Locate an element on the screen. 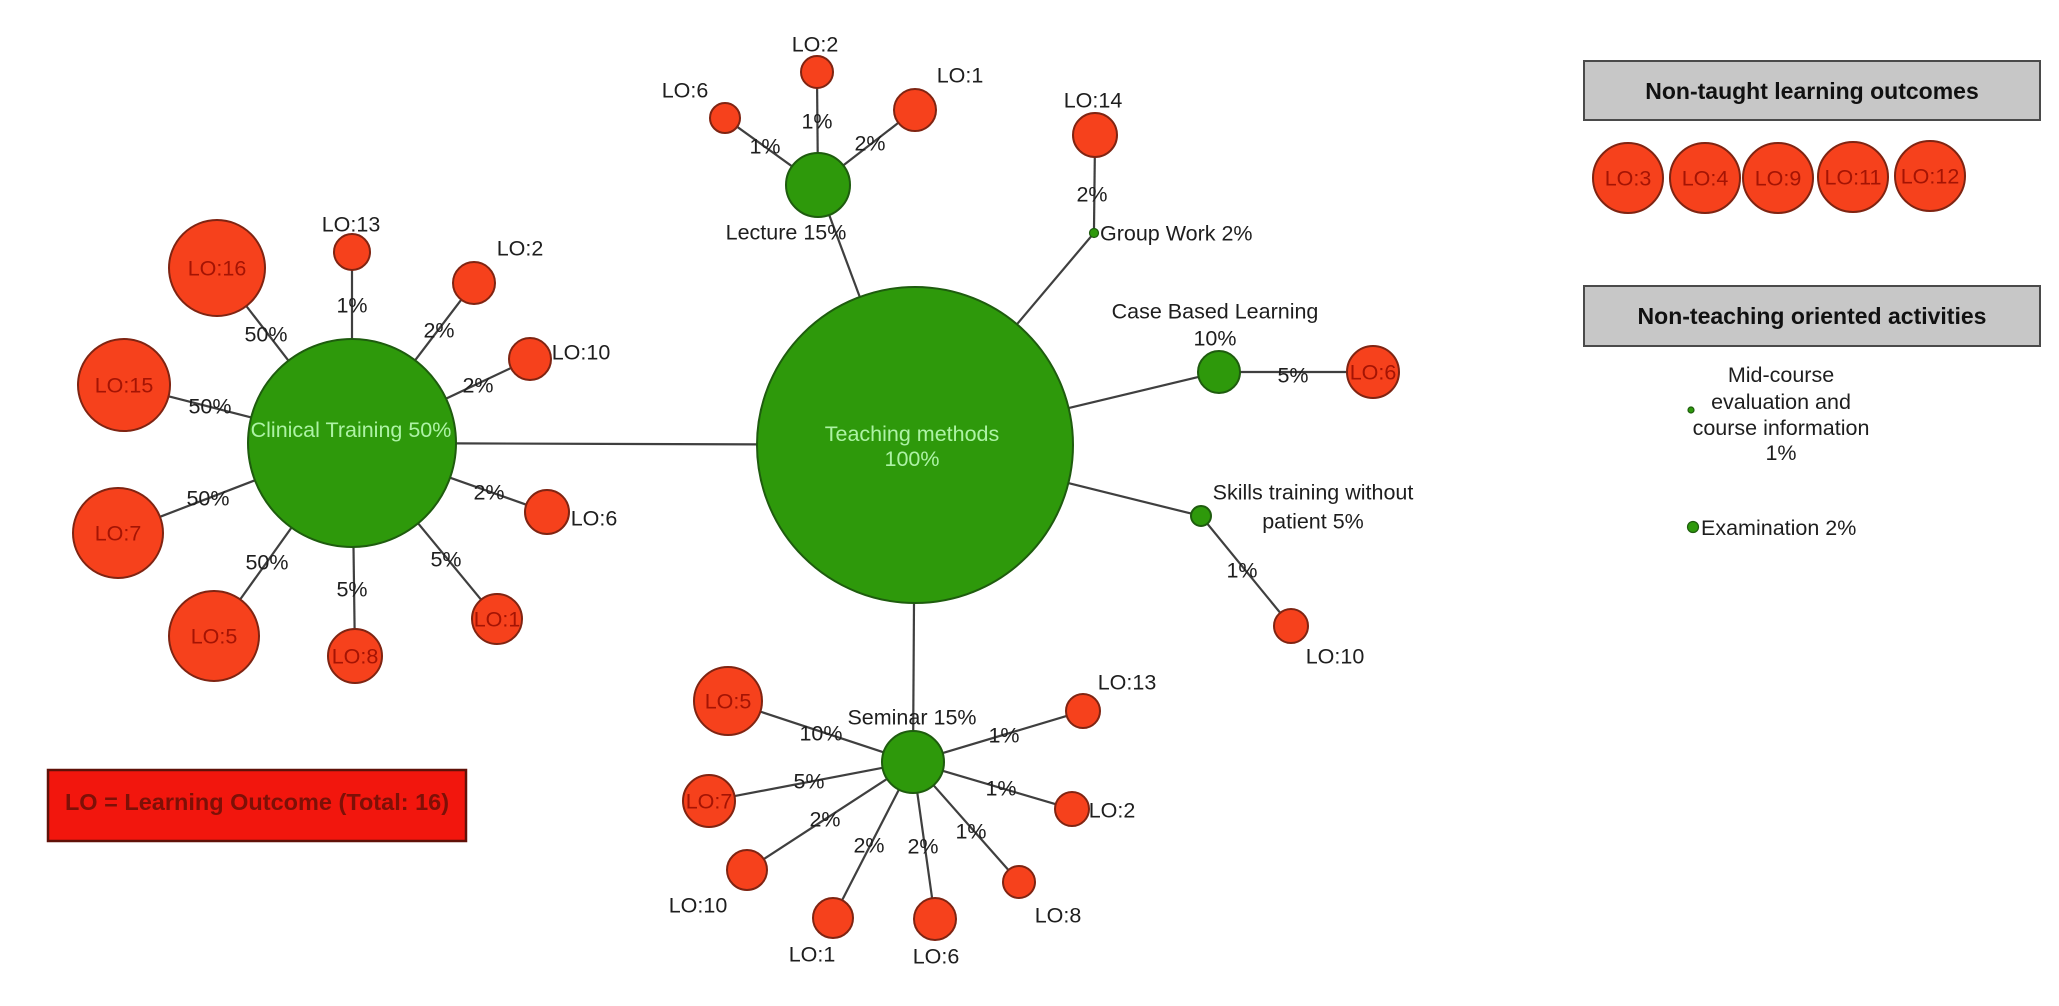 The image size is (2059, 1006). svg-text: LO:12 is located at coordinates (1930, 177).